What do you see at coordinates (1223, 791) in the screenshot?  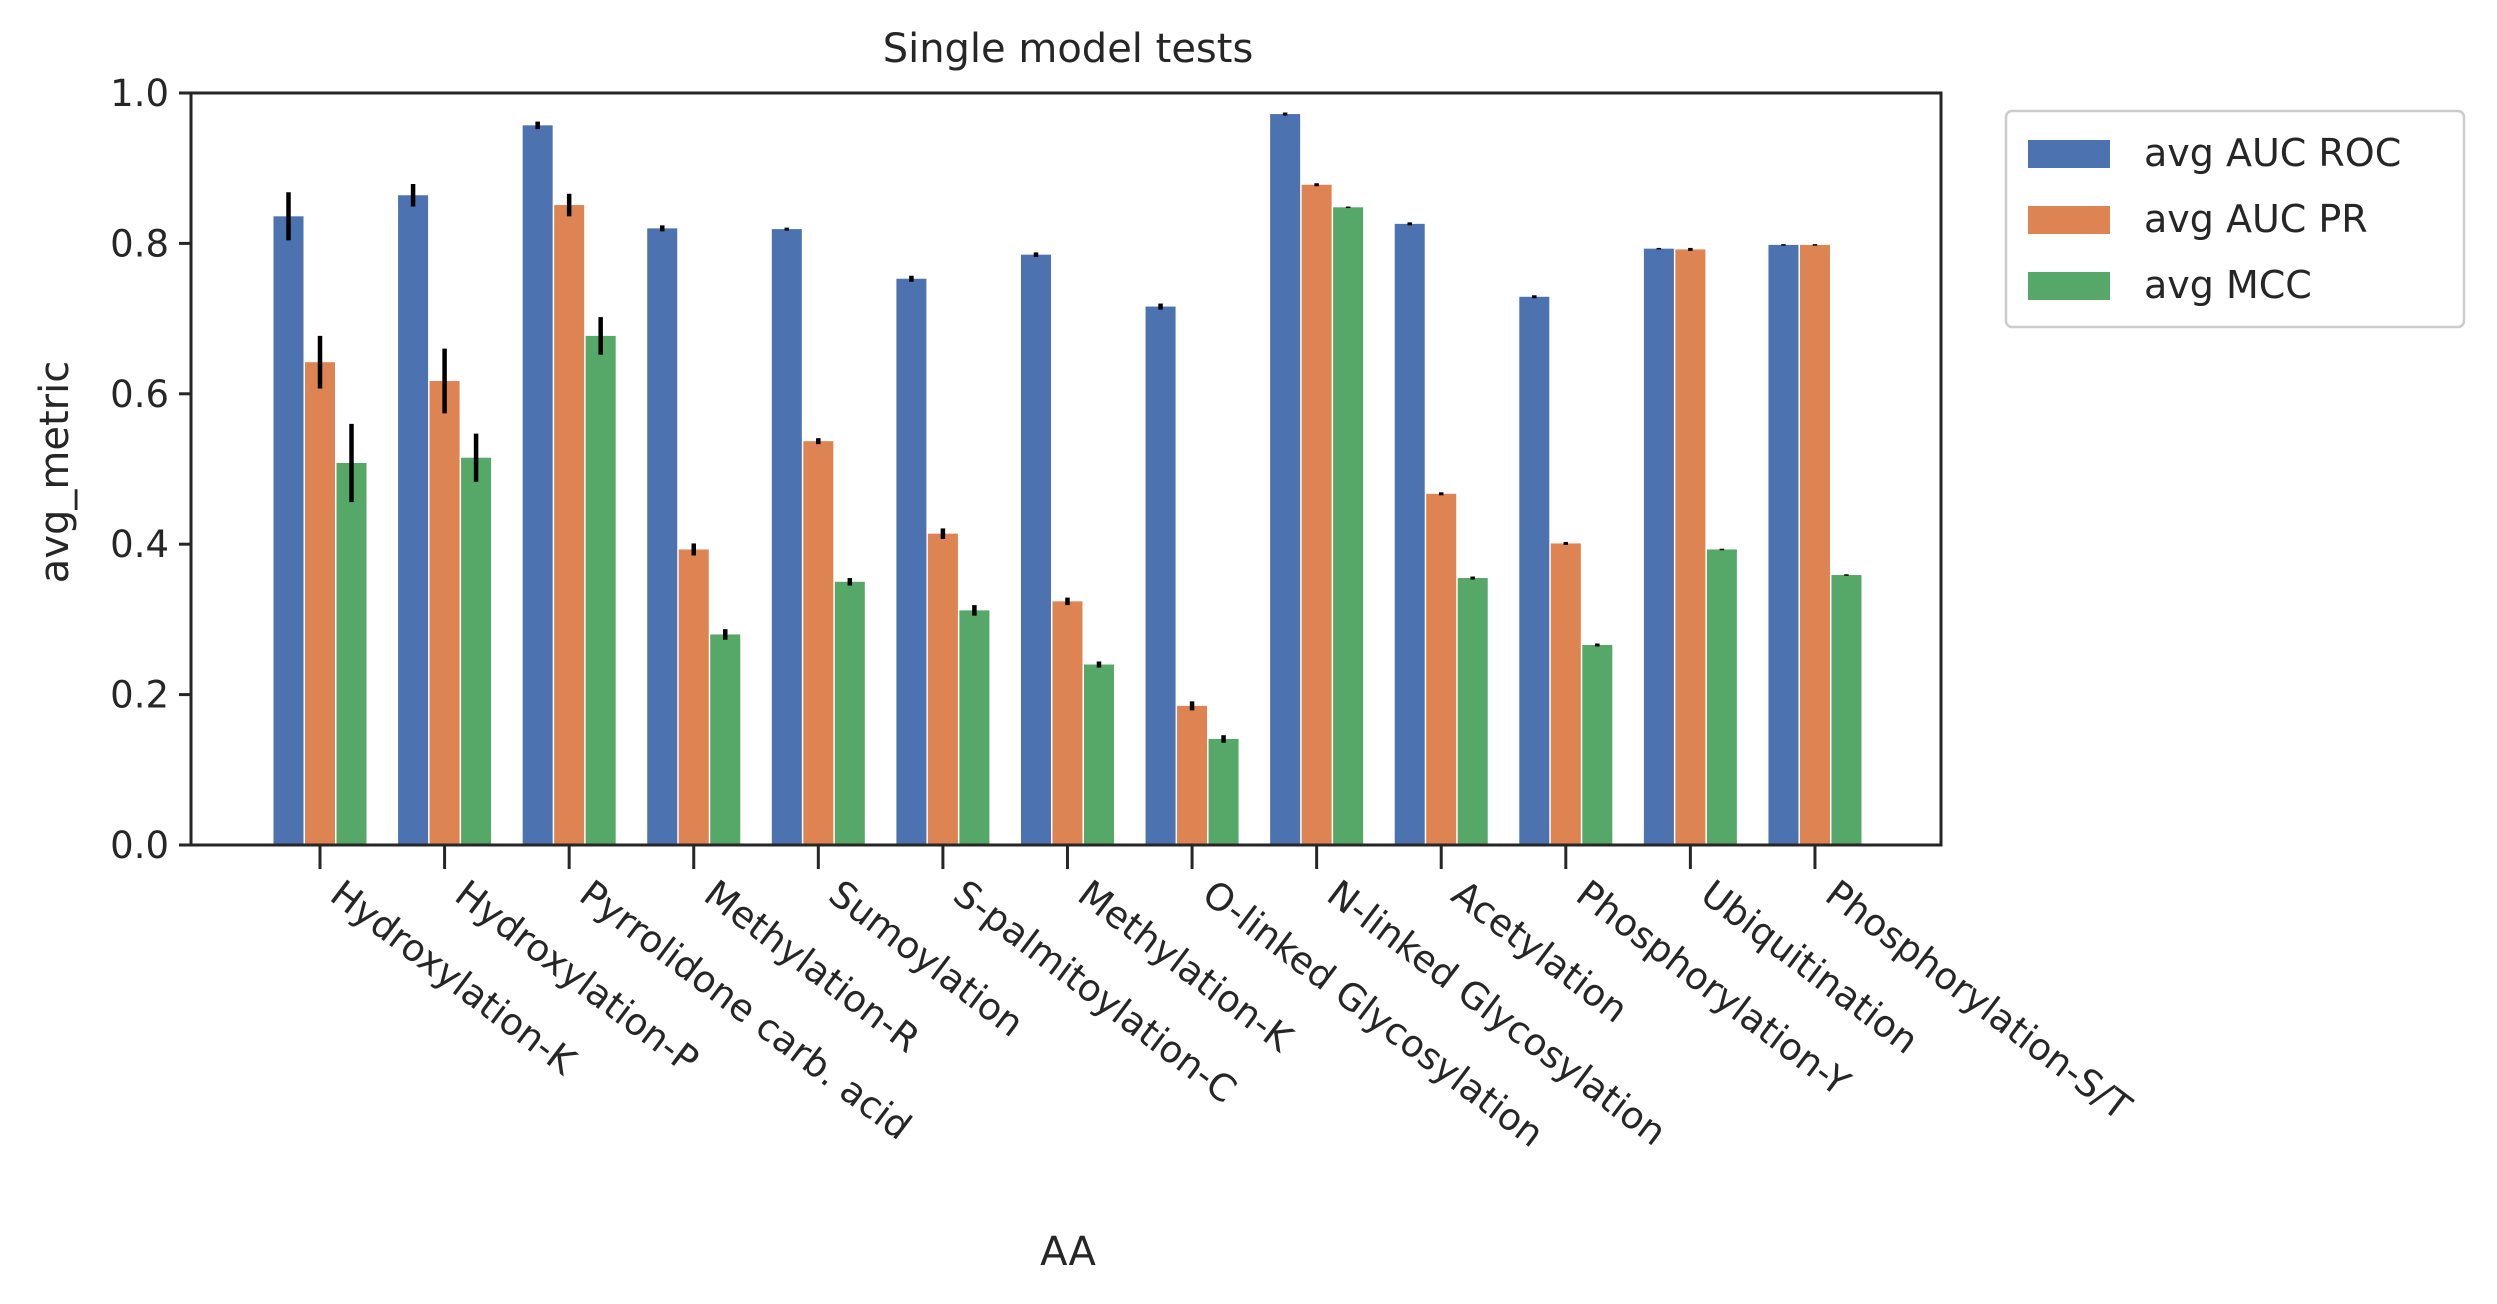 I see `bar-avg-mcc-o-linked-glycosylation` at bounding box center [1223, 791].